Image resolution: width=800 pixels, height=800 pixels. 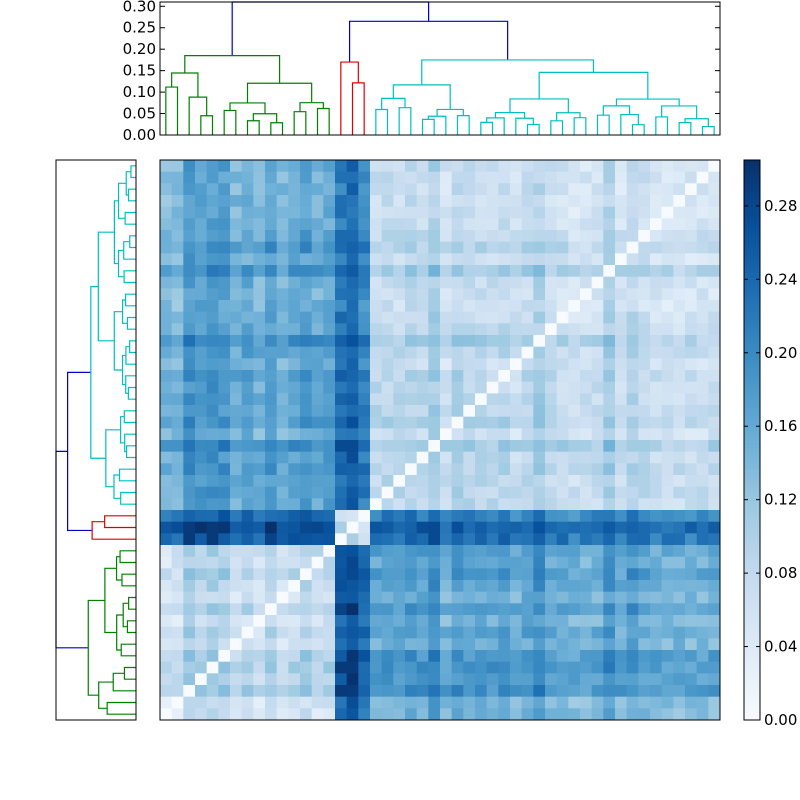 What do you see at coordinates (247, 108) in the screenshot?
I see `dendrogram-link-tlrl` at bounding box center [247, 108].